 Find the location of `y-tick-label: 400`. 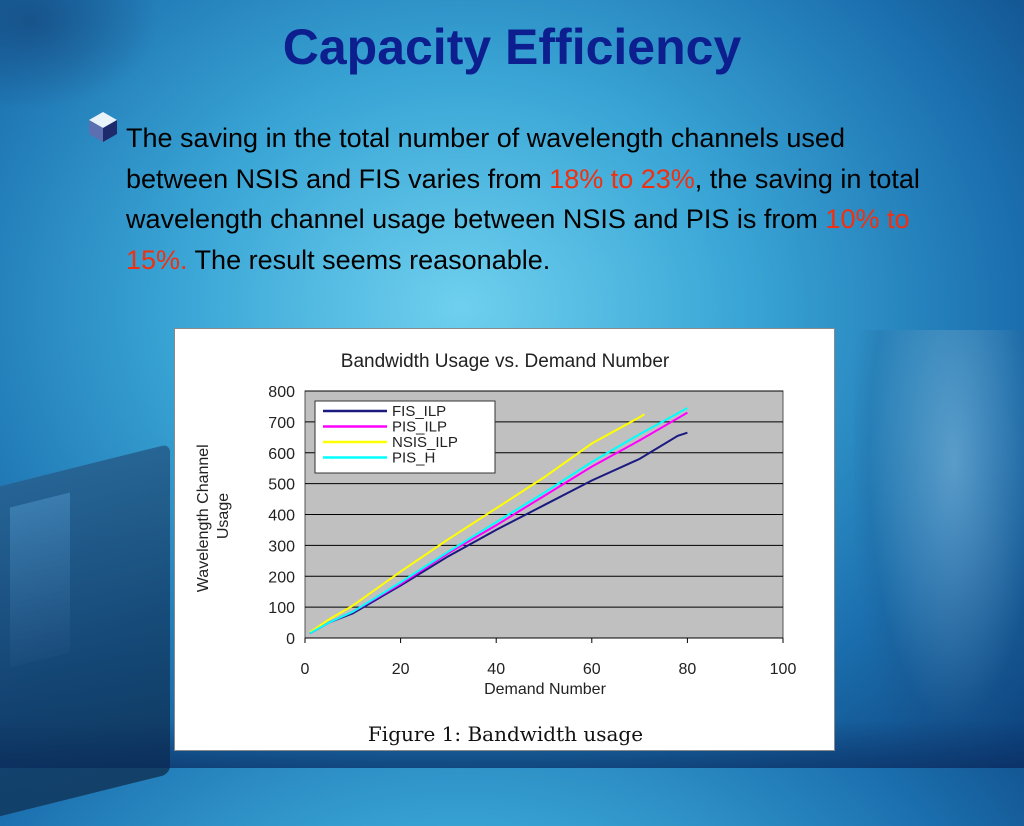

y-tick-label: 400 is located at coordinates (281, 516).